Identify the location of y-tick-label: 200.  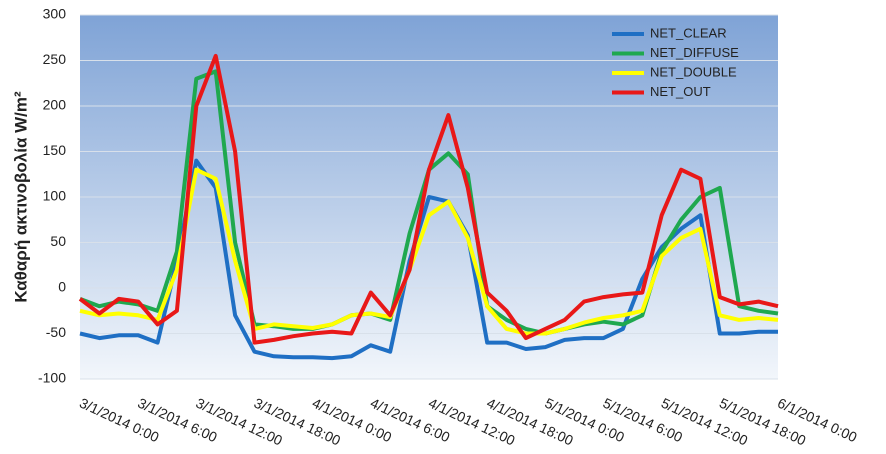
(55, 105).